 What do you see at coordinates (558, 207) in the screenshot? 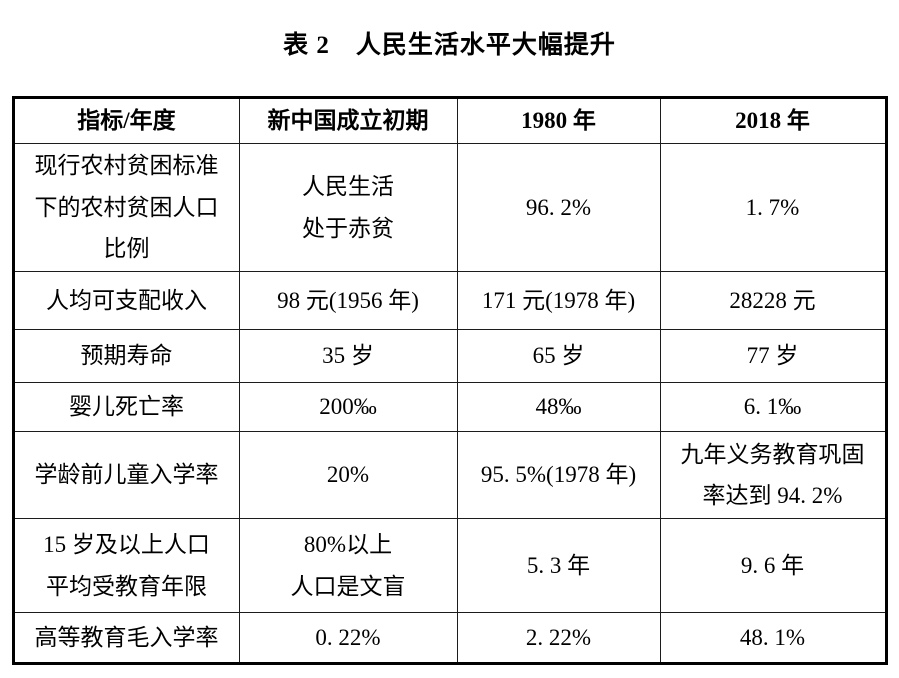
I see `value-cell: 96. 2%` at bounding box center [558, 207].